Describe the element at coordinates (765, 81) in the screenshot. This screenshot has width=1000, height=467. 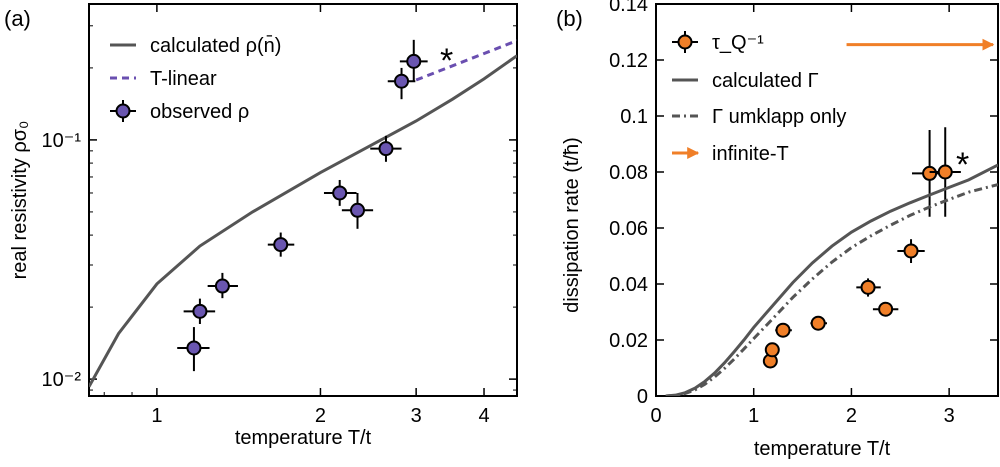
I see `legend-b-label-calculated: calculated Γ` at that location.